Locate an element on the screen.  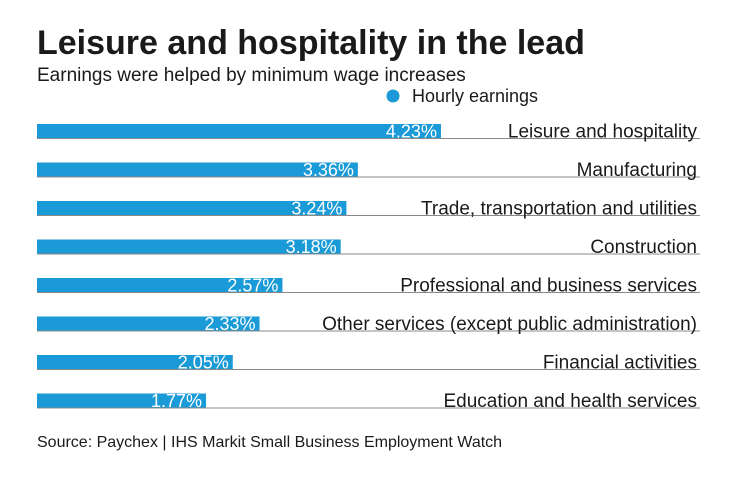
category-label: Manufacturing is located at coordinates (637, 170).